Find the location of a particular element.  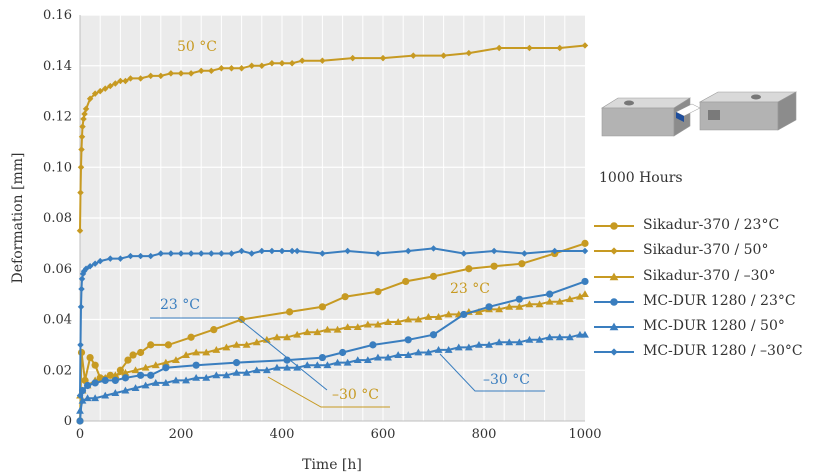

y-tick-label: 0.10 is located at coordinates (57, 167).